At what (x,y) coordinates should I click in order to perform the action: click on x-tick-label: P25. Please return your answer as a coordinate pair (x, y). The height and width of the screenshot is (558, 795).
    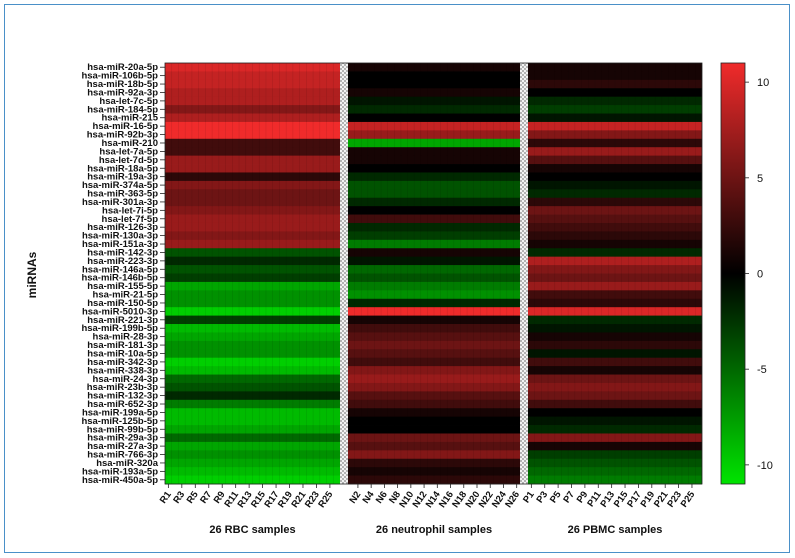
    Looking at the image, I should click on (688, 499).